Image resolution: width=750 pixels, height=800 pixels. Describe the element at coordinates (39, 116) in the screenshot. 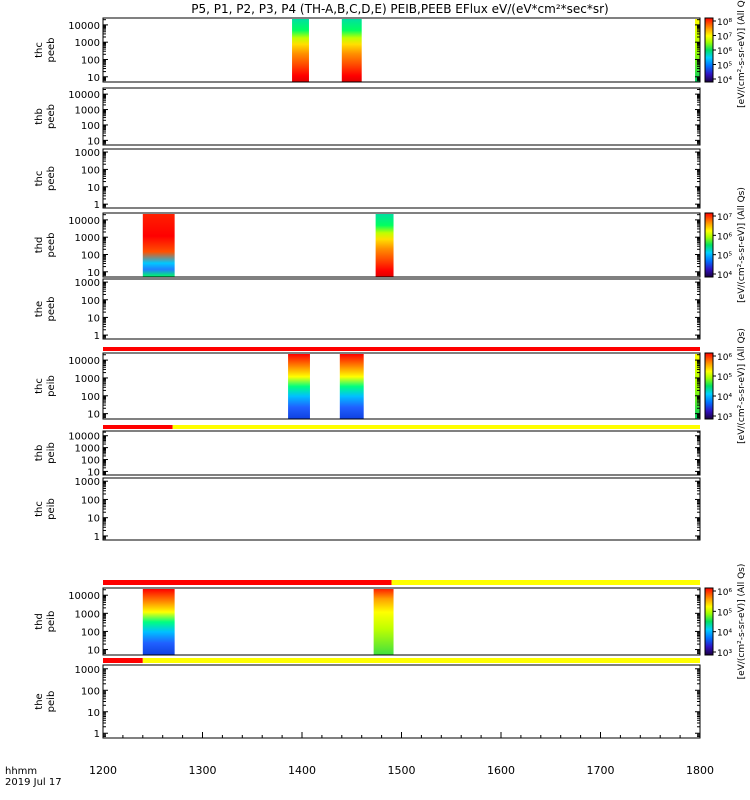

I see `panel-label-probe: thb` at that location.